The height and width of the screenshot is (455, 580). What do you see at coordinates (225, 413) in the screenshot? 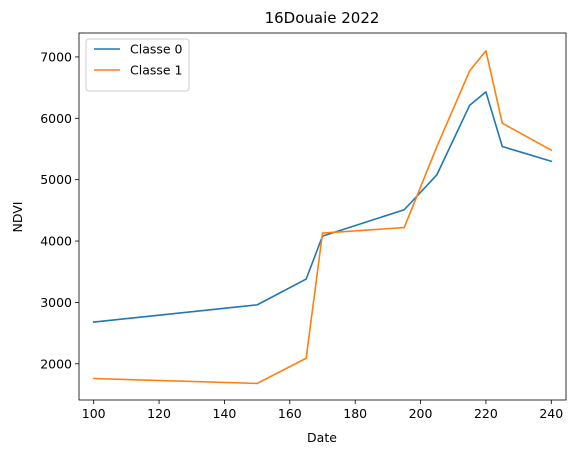
I see `x-tick-label: 140` at bounding box center [225, 413].